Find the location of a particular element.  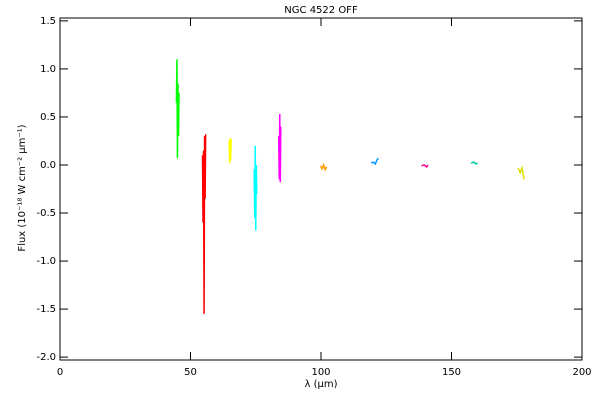

x-tick-label: 100 is located at coordinates (320, 372).